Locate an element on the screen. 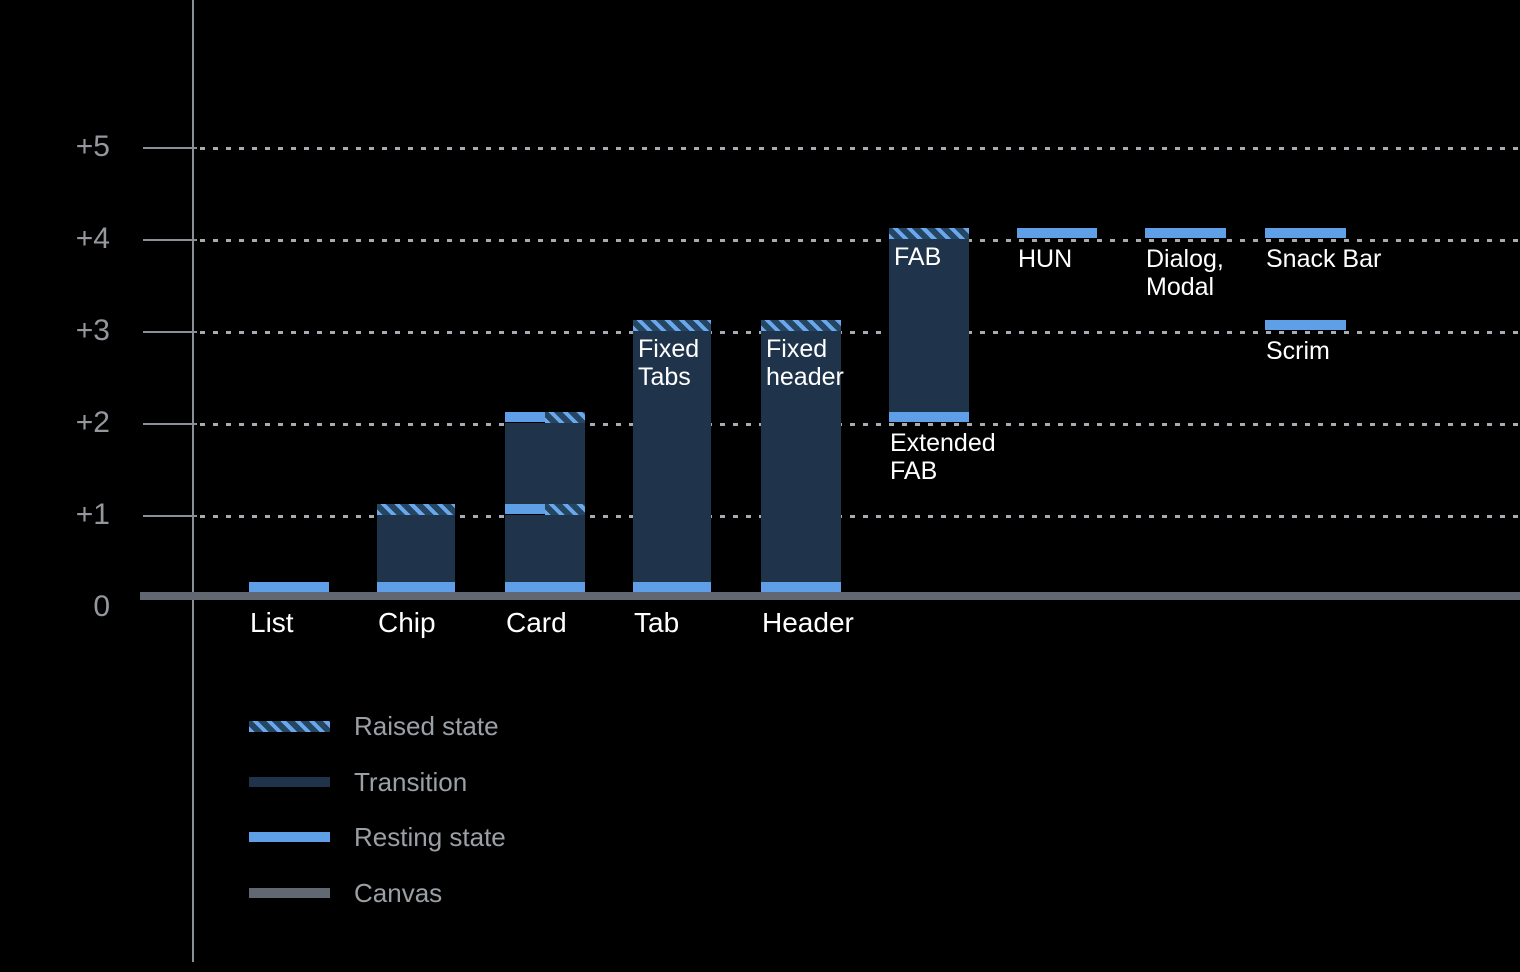 Image resolution: width=1520 pixels, height=972 pixels. annotation-dialog-modal: Dialog, Modal is located at coordinates (1185, 273).